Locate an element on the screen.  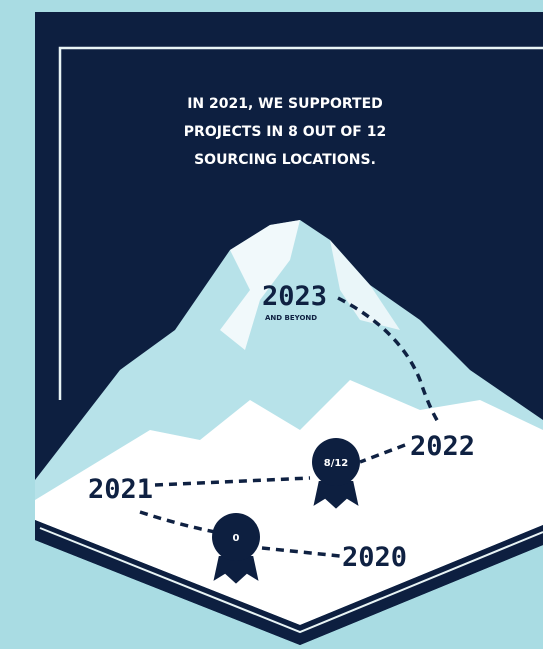
milestone-year: 2020 is located at coordinates (374, 557).